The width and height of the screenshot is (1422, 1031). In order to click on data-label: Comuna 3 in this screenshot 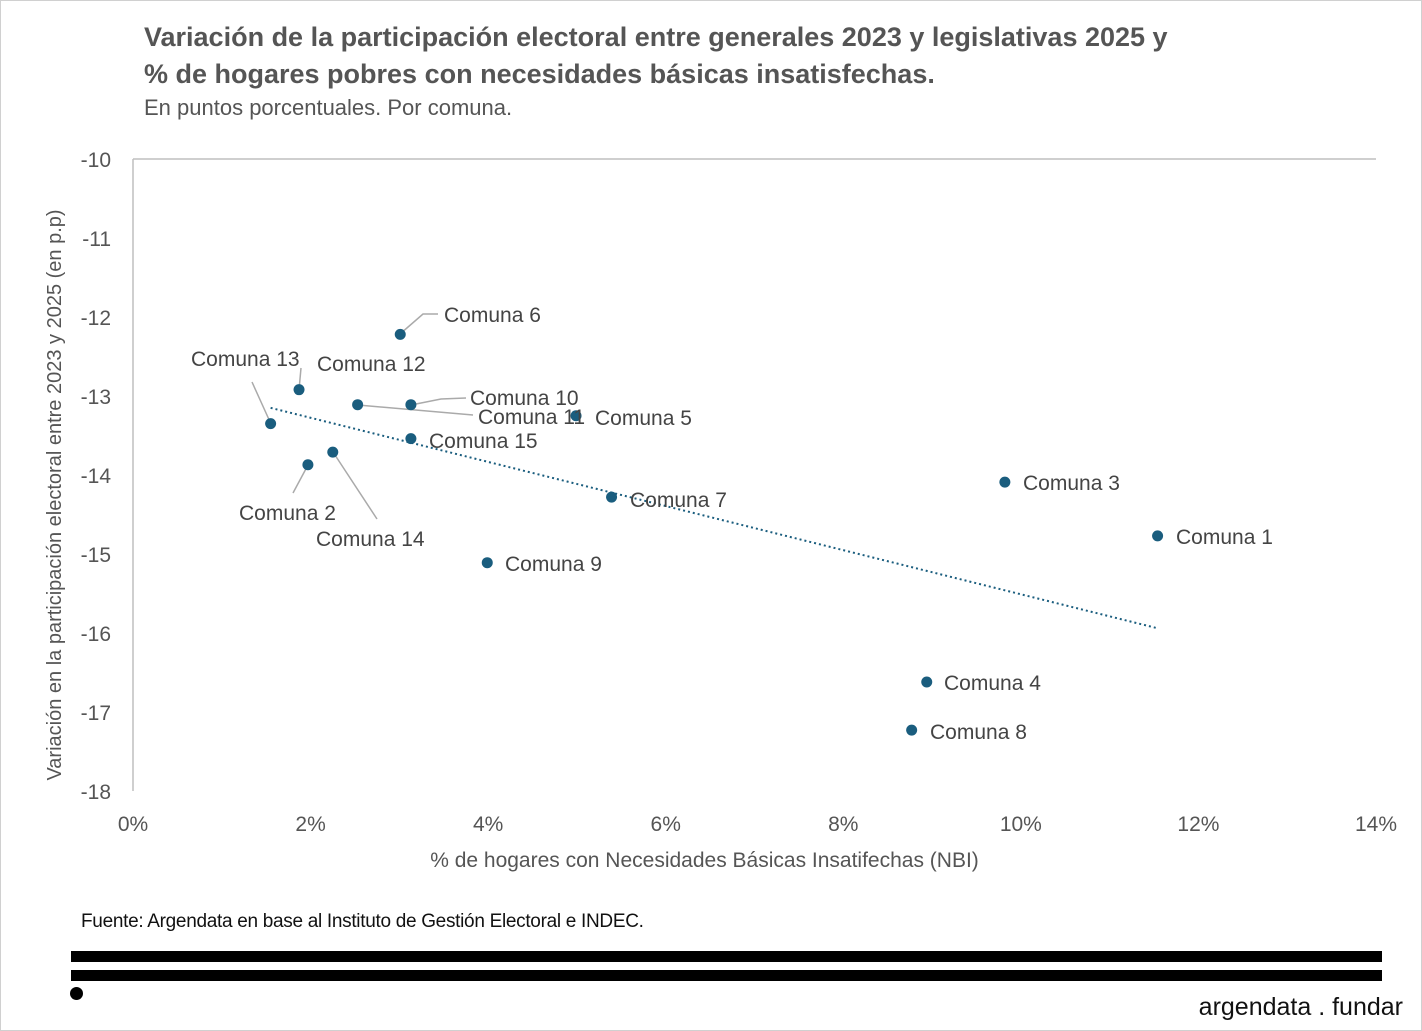, I will do `click(1071, 483)`.